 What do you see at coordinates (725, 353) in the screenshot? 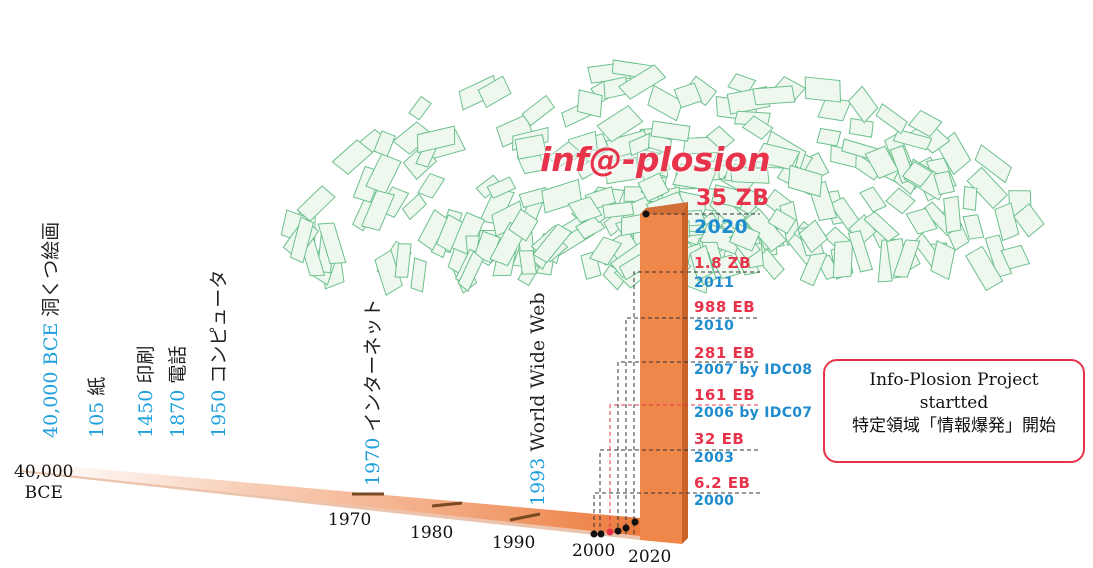
I see `volume-amount-2007: 281 EB` at bounding box center [725, 353].